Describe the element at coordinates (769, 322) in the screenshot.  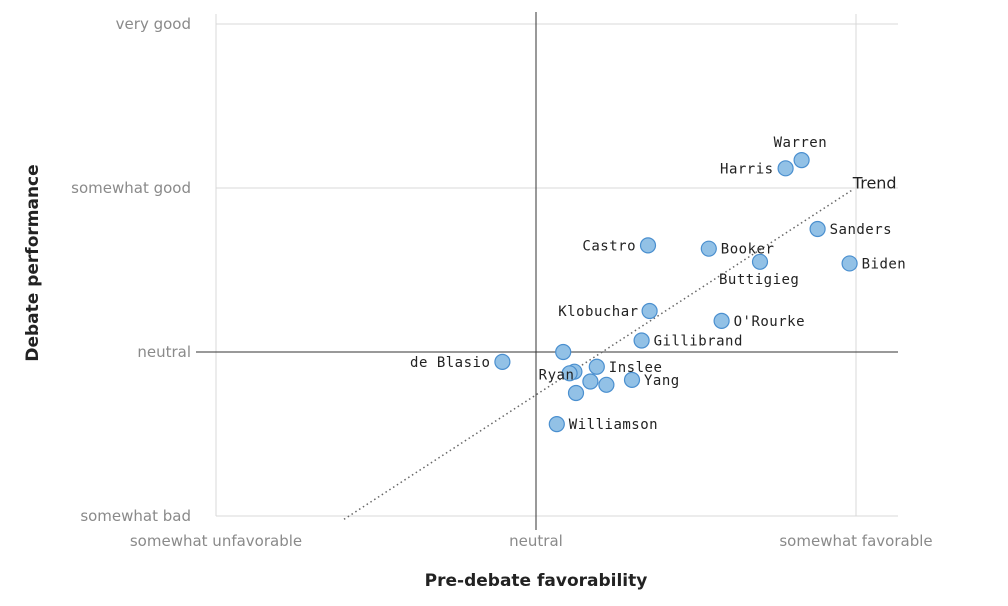
I see `point-label-o-rourke: O'Rourke` at that location.